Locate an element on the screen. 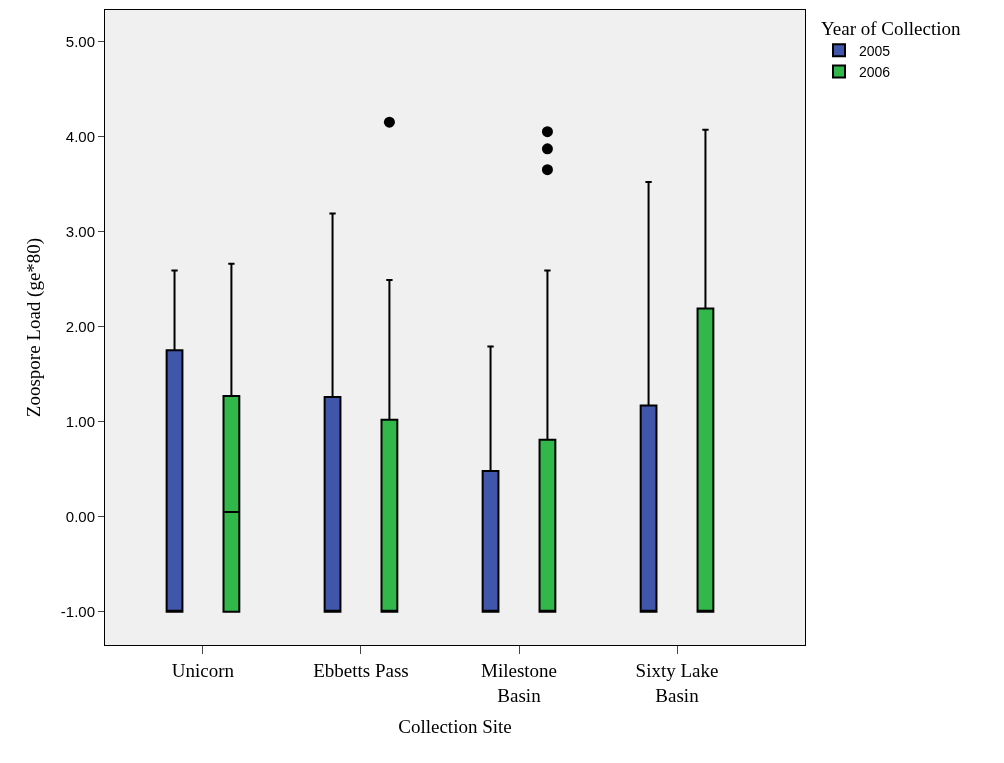 This screenshot has width=1004, height=763. y-tick-label: 0.00 is located at coordinates (80, 516).